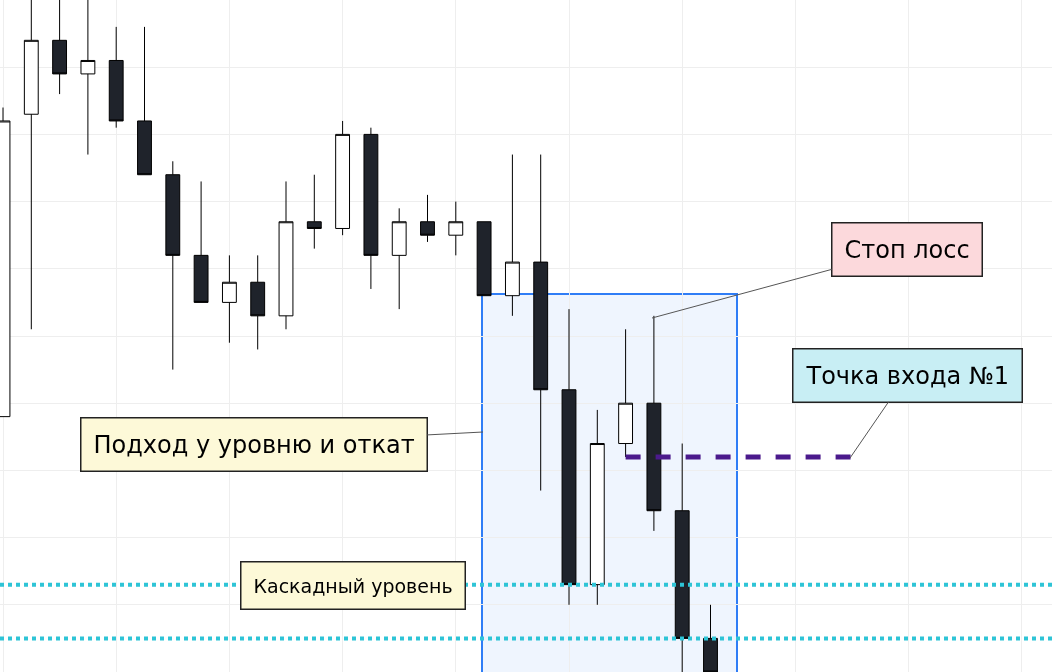  What do you see at coordinates (254, 444) in the screenshot?
I see `annotation: Подход у уровню и откат` at bounding box center [254, 444].